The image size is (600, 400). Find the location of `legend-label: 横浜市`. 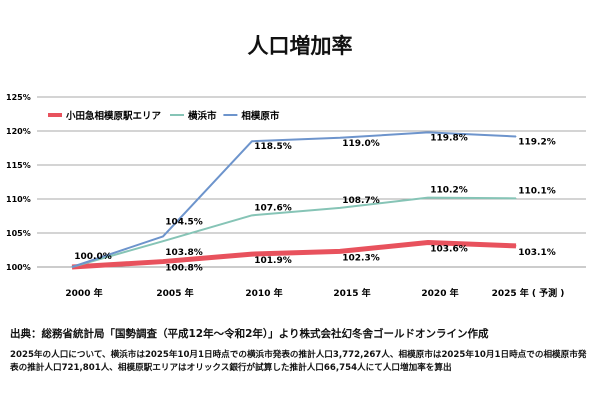

legend-label: 横浜市 is located at coordinates (202, 116).